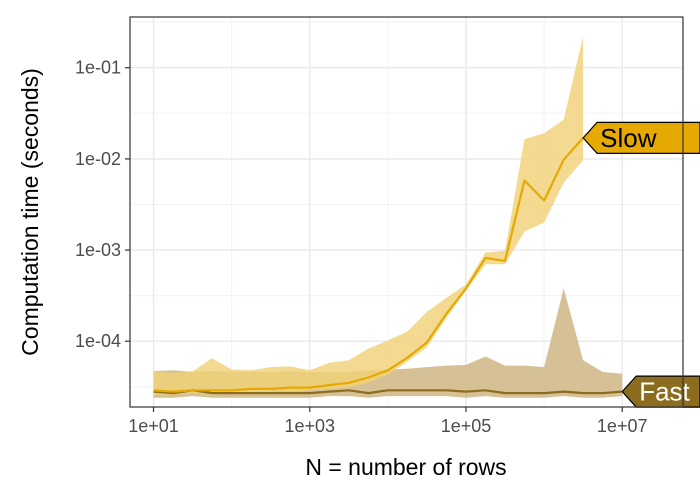  I want to click on line-fast, so click(388, 392).